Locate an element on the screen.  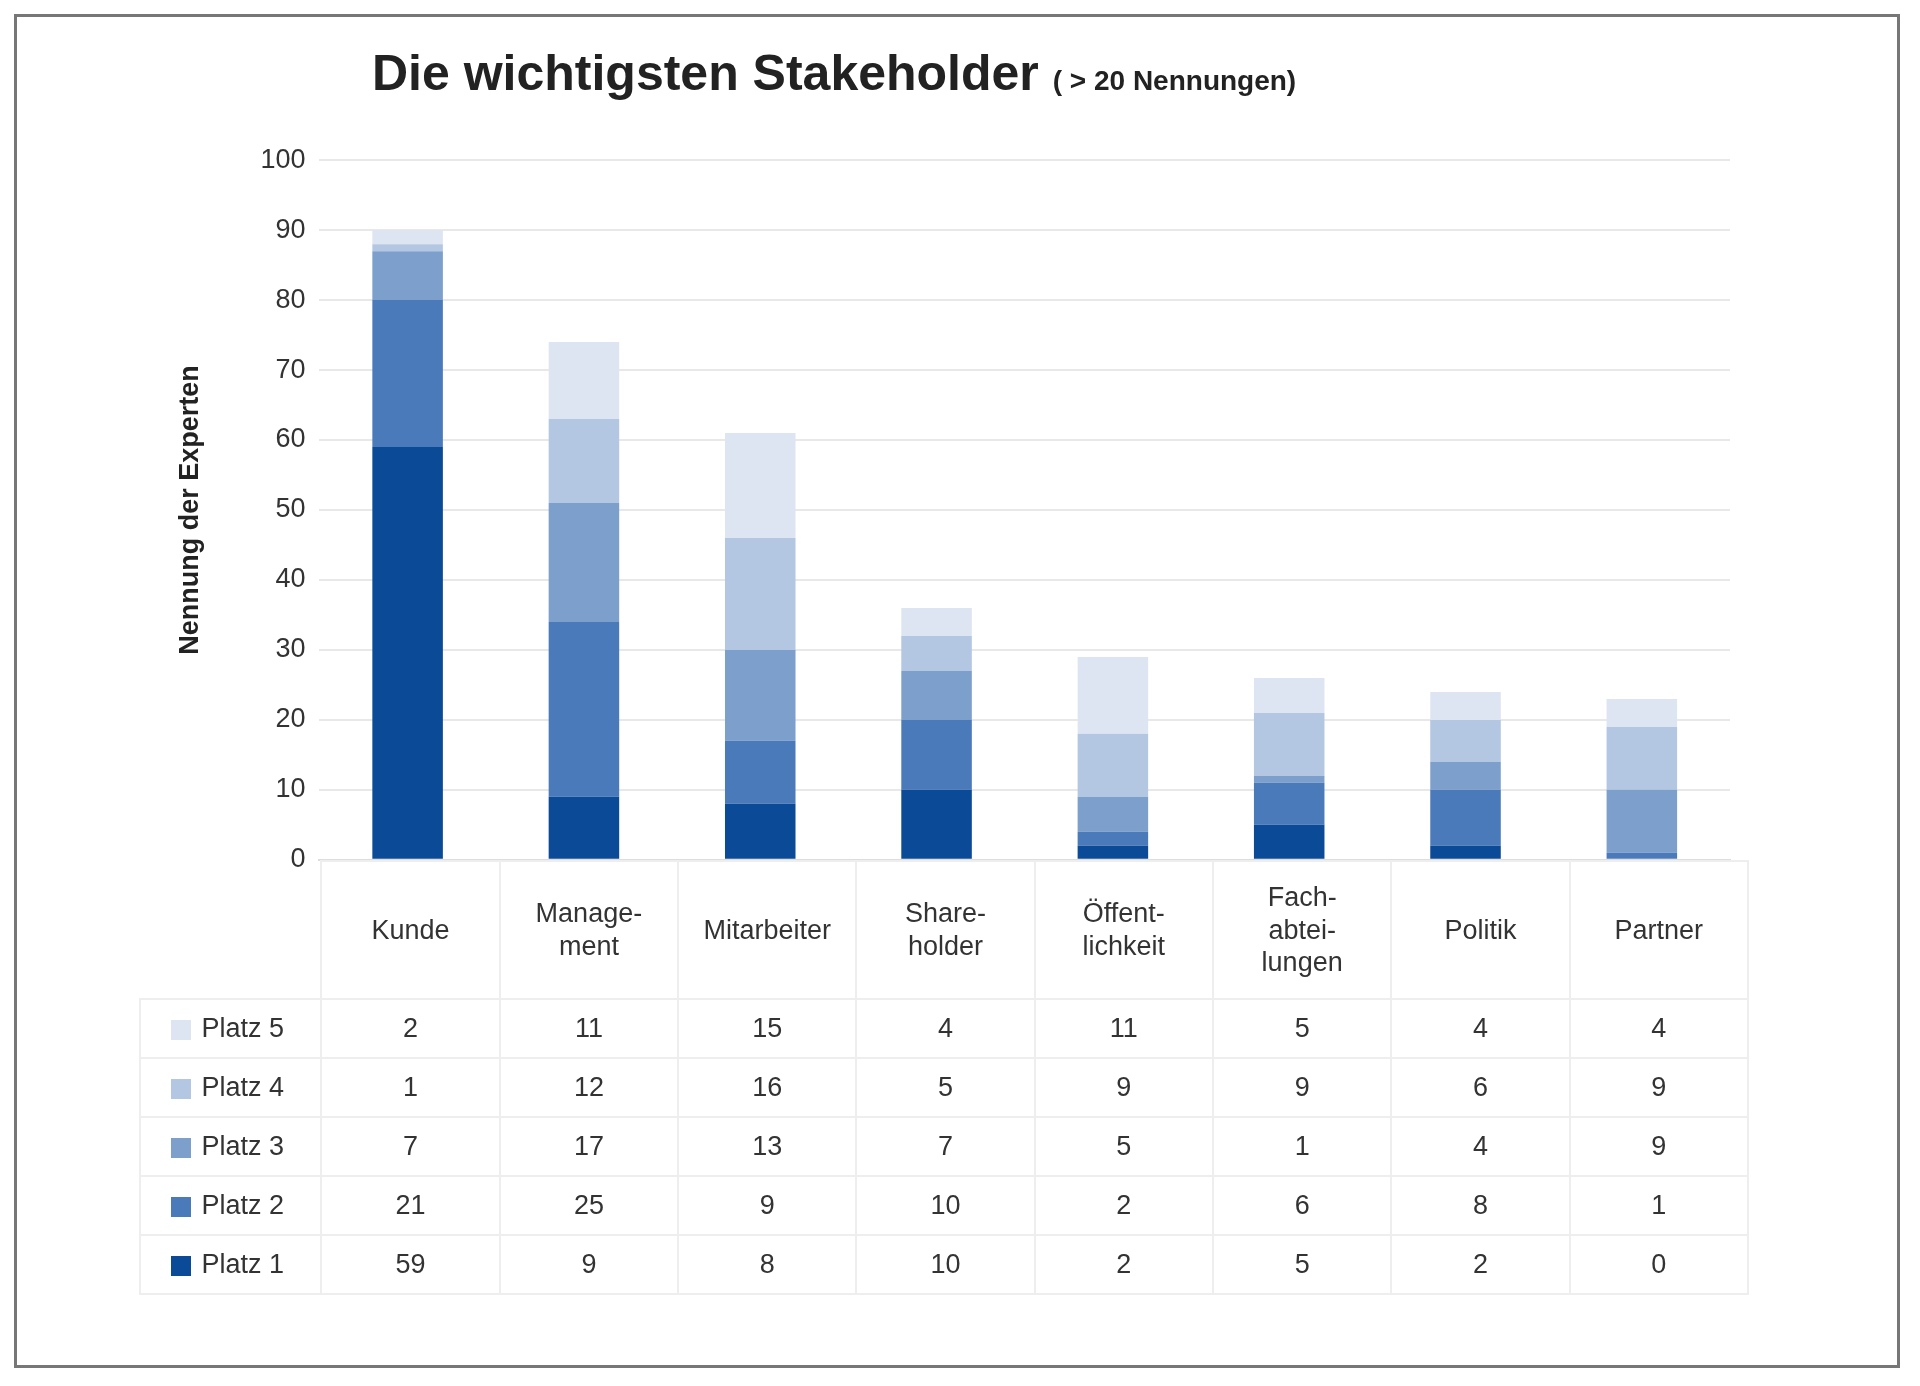
data-label: 12 is located at coordinates (589, 1087).